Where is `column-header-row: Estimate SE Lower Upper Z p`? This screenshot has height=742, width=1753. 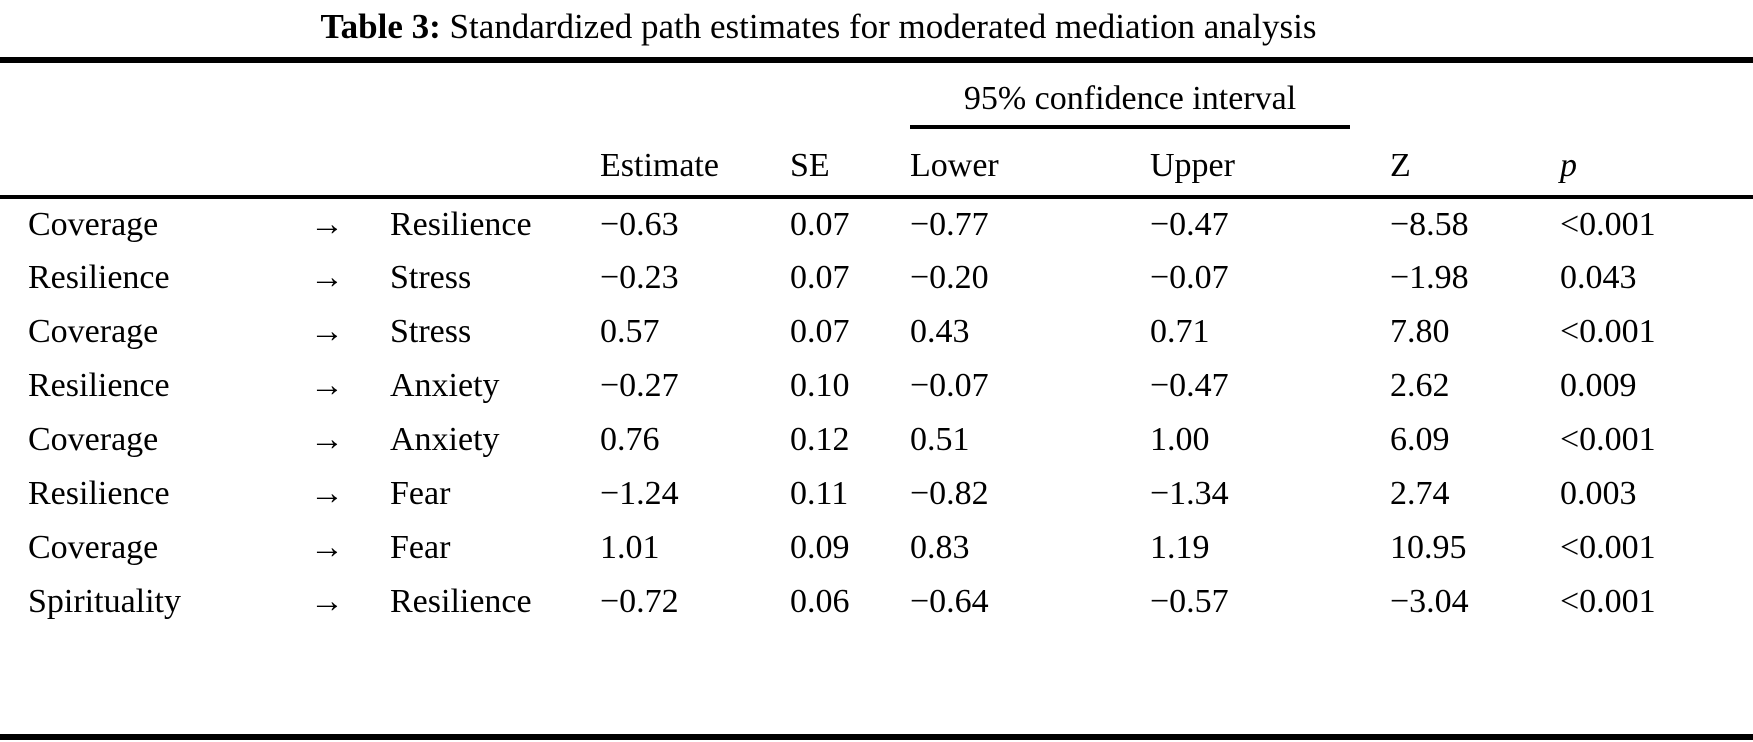 column-header-row: Estimate SE Lower Upper Z p is located at coordinates (876, 164).